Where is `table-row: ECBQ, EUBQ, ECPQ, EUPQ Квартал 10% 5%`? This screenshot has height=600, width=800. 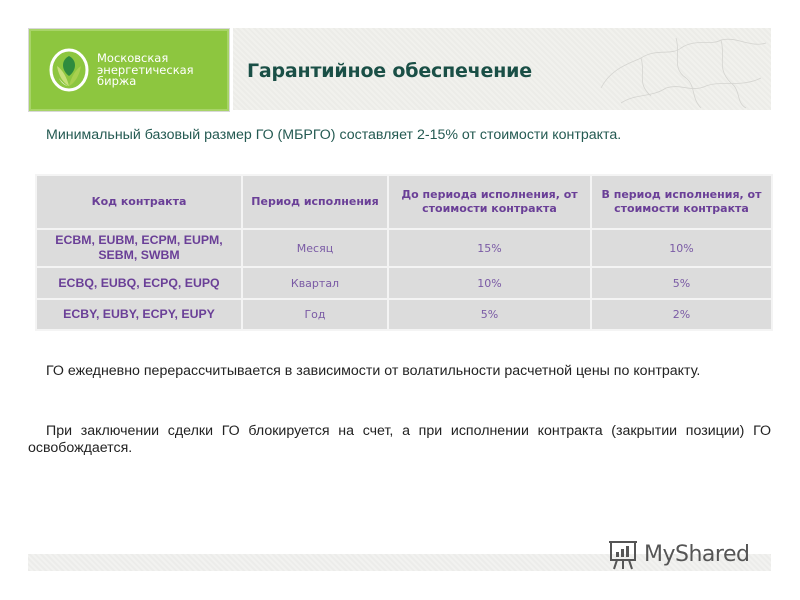 table-row: ECBQ, EUBQ, ECPQ, EUPQ Квартал 10% 5% is located at coordinates (404, 283).